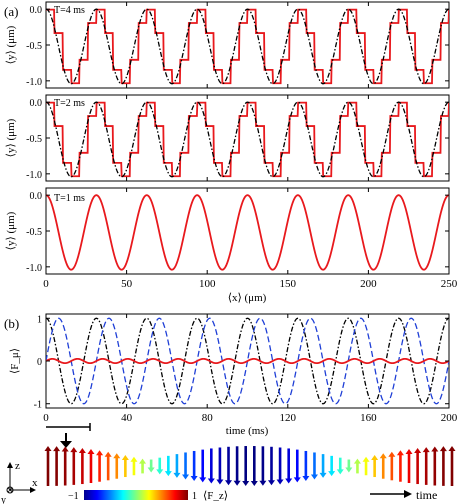 Image resolution: width=457 pixels, height=504 pixels. What do you see at coordinates (368, 418) in the screenshot?
I see `x-tick-label: 160` at bounding box center [368, 418].